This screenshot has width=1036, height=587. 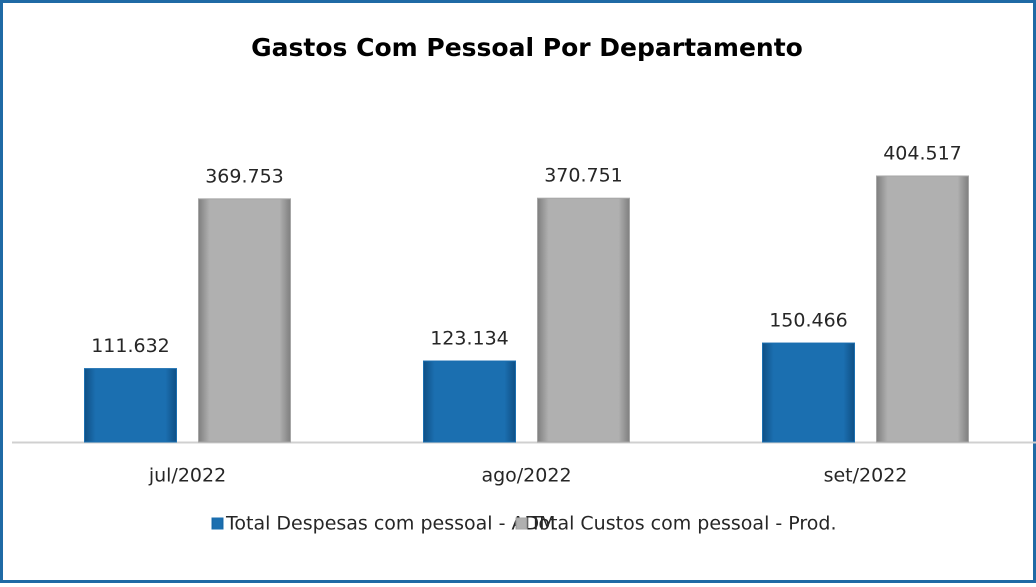 I want to click on data-label: 111.632, so click(x=130, y=346).